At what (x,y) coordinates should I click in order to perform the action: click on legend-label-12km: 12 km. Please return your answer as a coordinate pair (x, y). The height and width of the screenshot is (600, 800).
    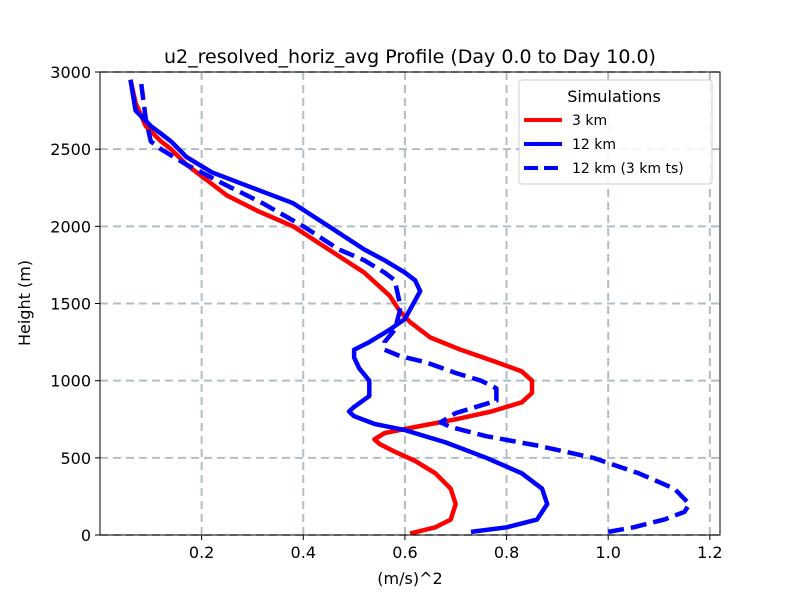
    Looking at the image, I should click on (594, 145).